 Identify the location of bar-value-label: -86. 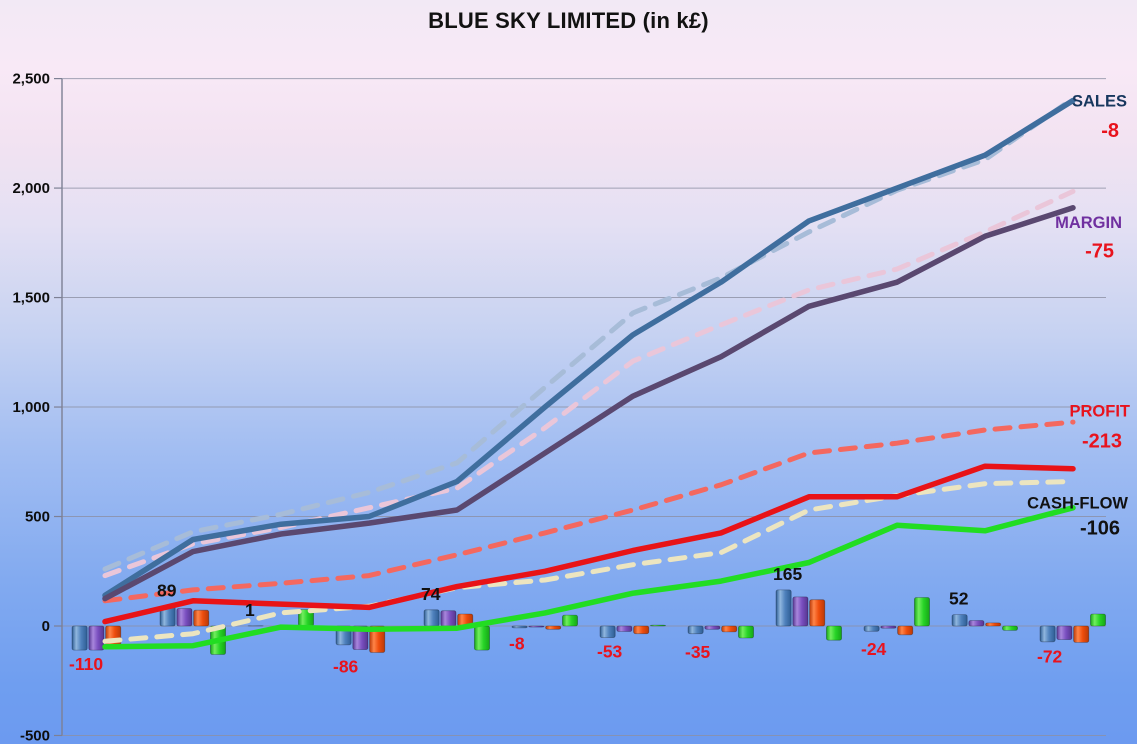
(346, 667).